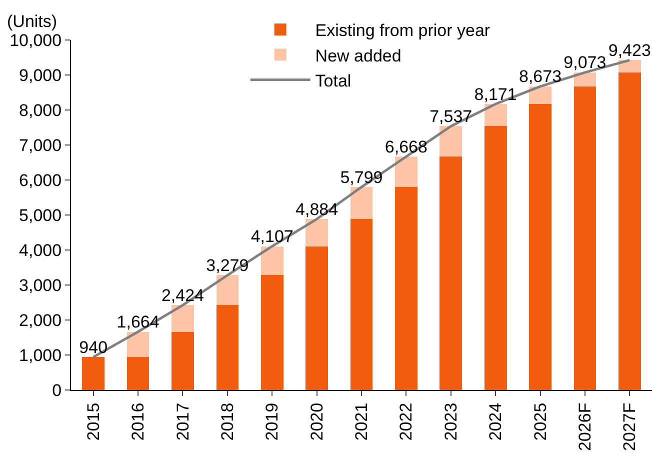 The image size is (662, 461). What do you see at coordinates (93, 347) in the screenshot?
I see `data-label: 940` at bounding box center [93, 347].